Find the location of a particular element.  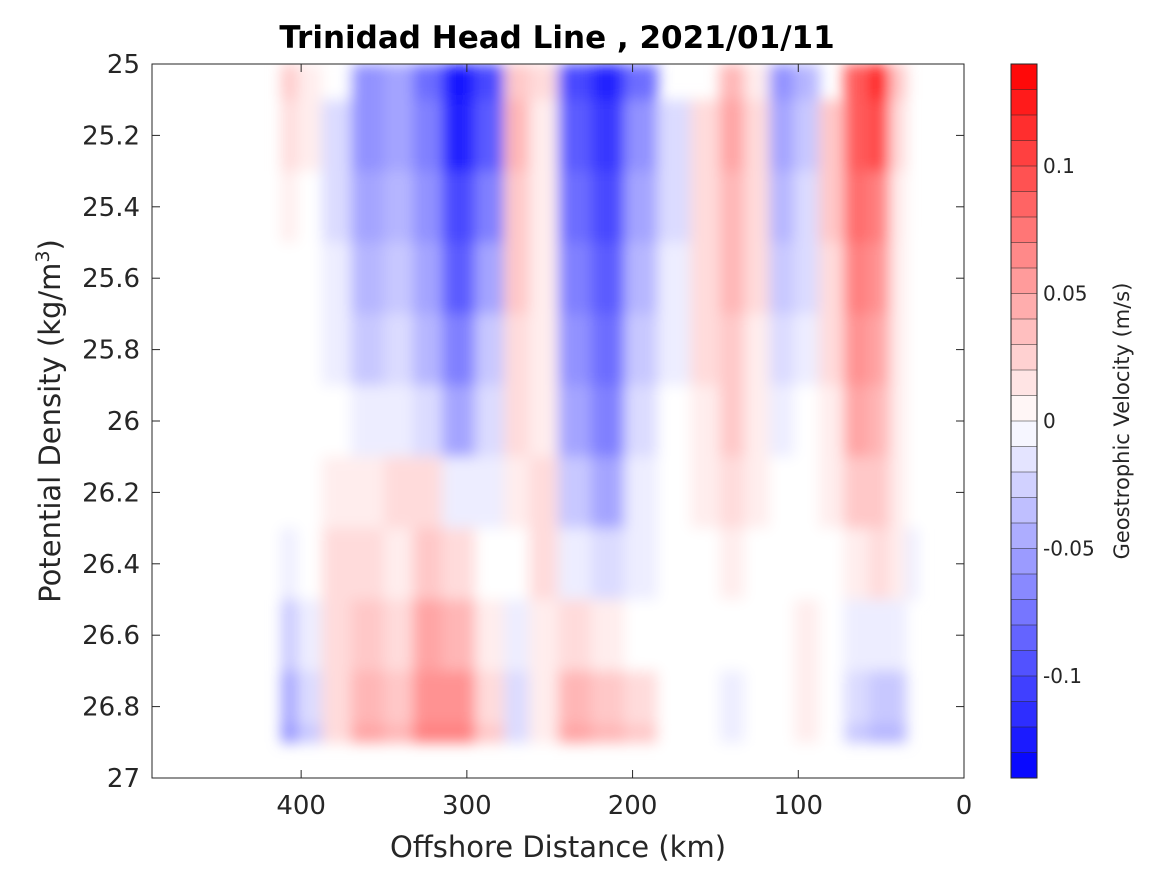

x-tick-label: 100 is located at coordinates (798, 806).